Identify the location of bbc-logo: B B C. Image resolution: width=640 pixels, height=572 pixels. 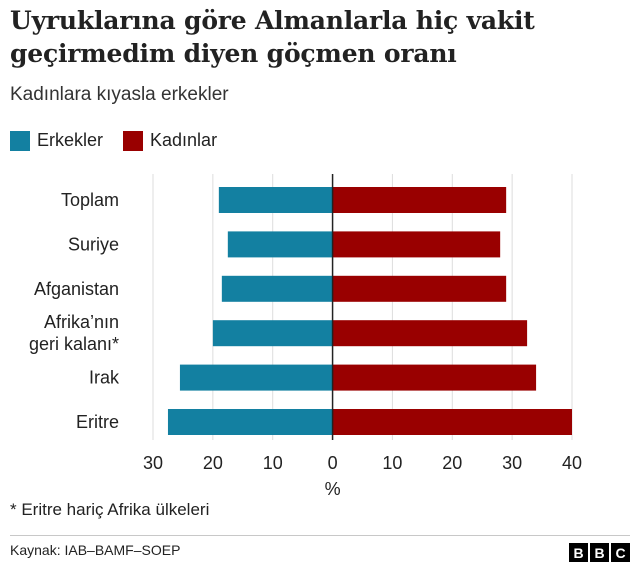
(599, 552).